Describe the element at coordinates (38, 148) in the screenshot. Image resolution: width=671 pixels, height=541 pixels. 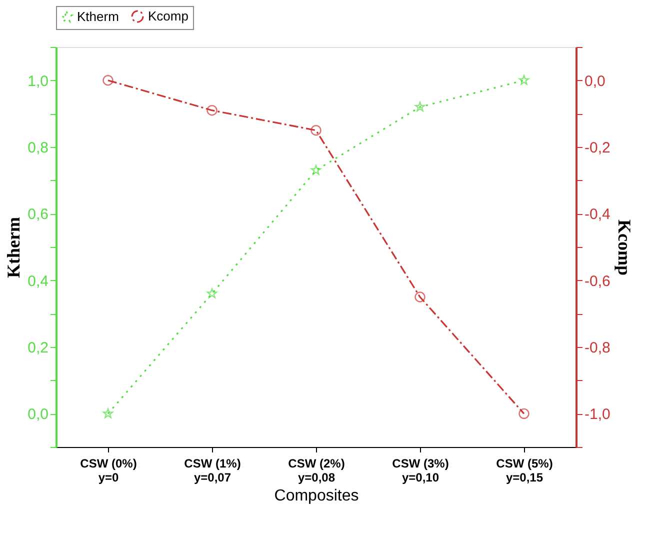
I see `y-tick-label: 0,8` at that location.